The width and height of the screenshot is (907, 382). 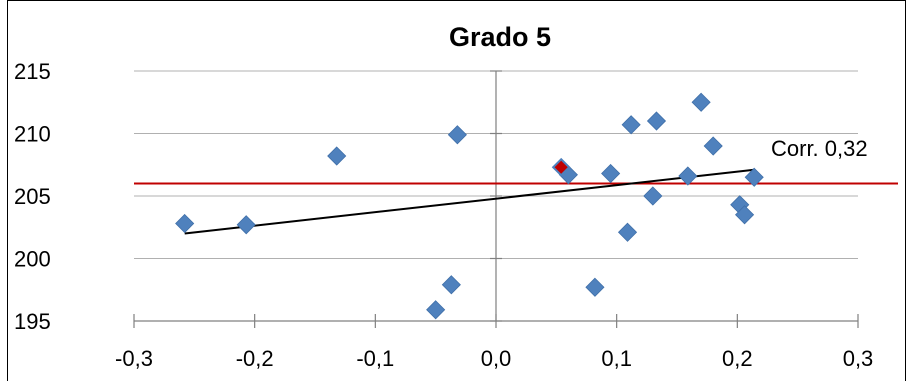 I want to click on trend-line, so click(x=469, y=201).